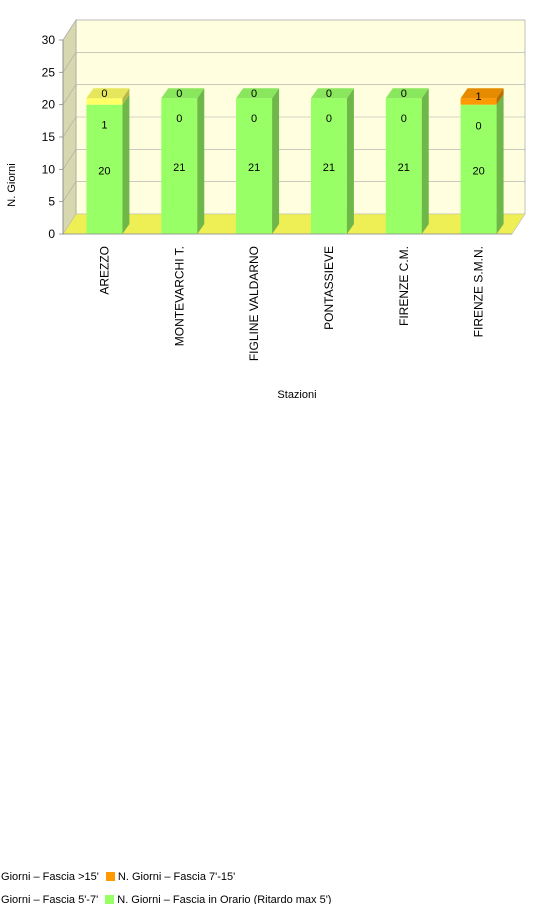 This screenshot has width=538, height=904. I want to click on data-label-montevarchi-t-series-1: 0, so click(179, 119).